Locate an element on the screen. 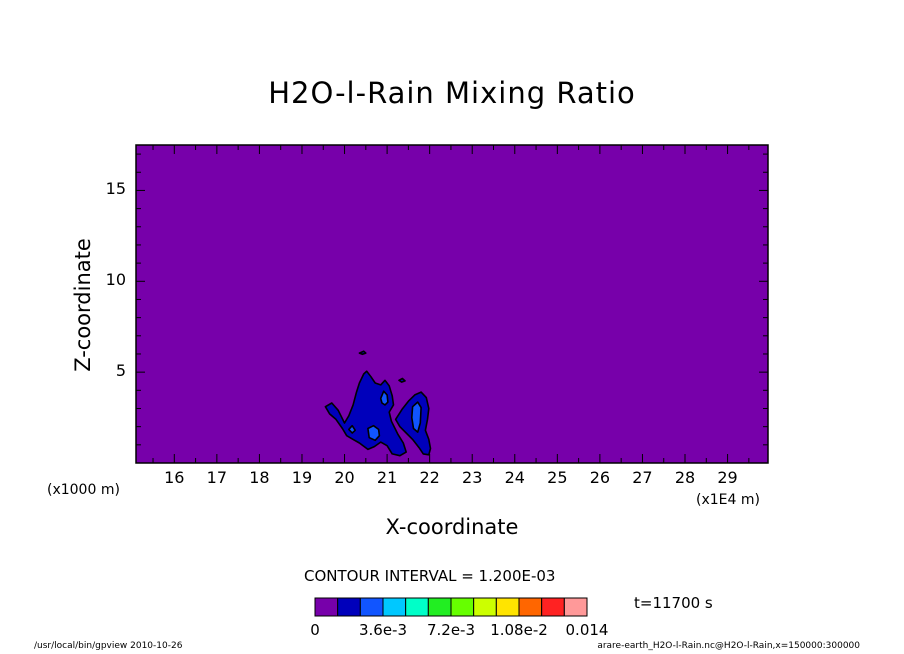 The width and height of the screenshot is (904, 654). x-tick-label-4: 20 is located at coordinates (344, 477).